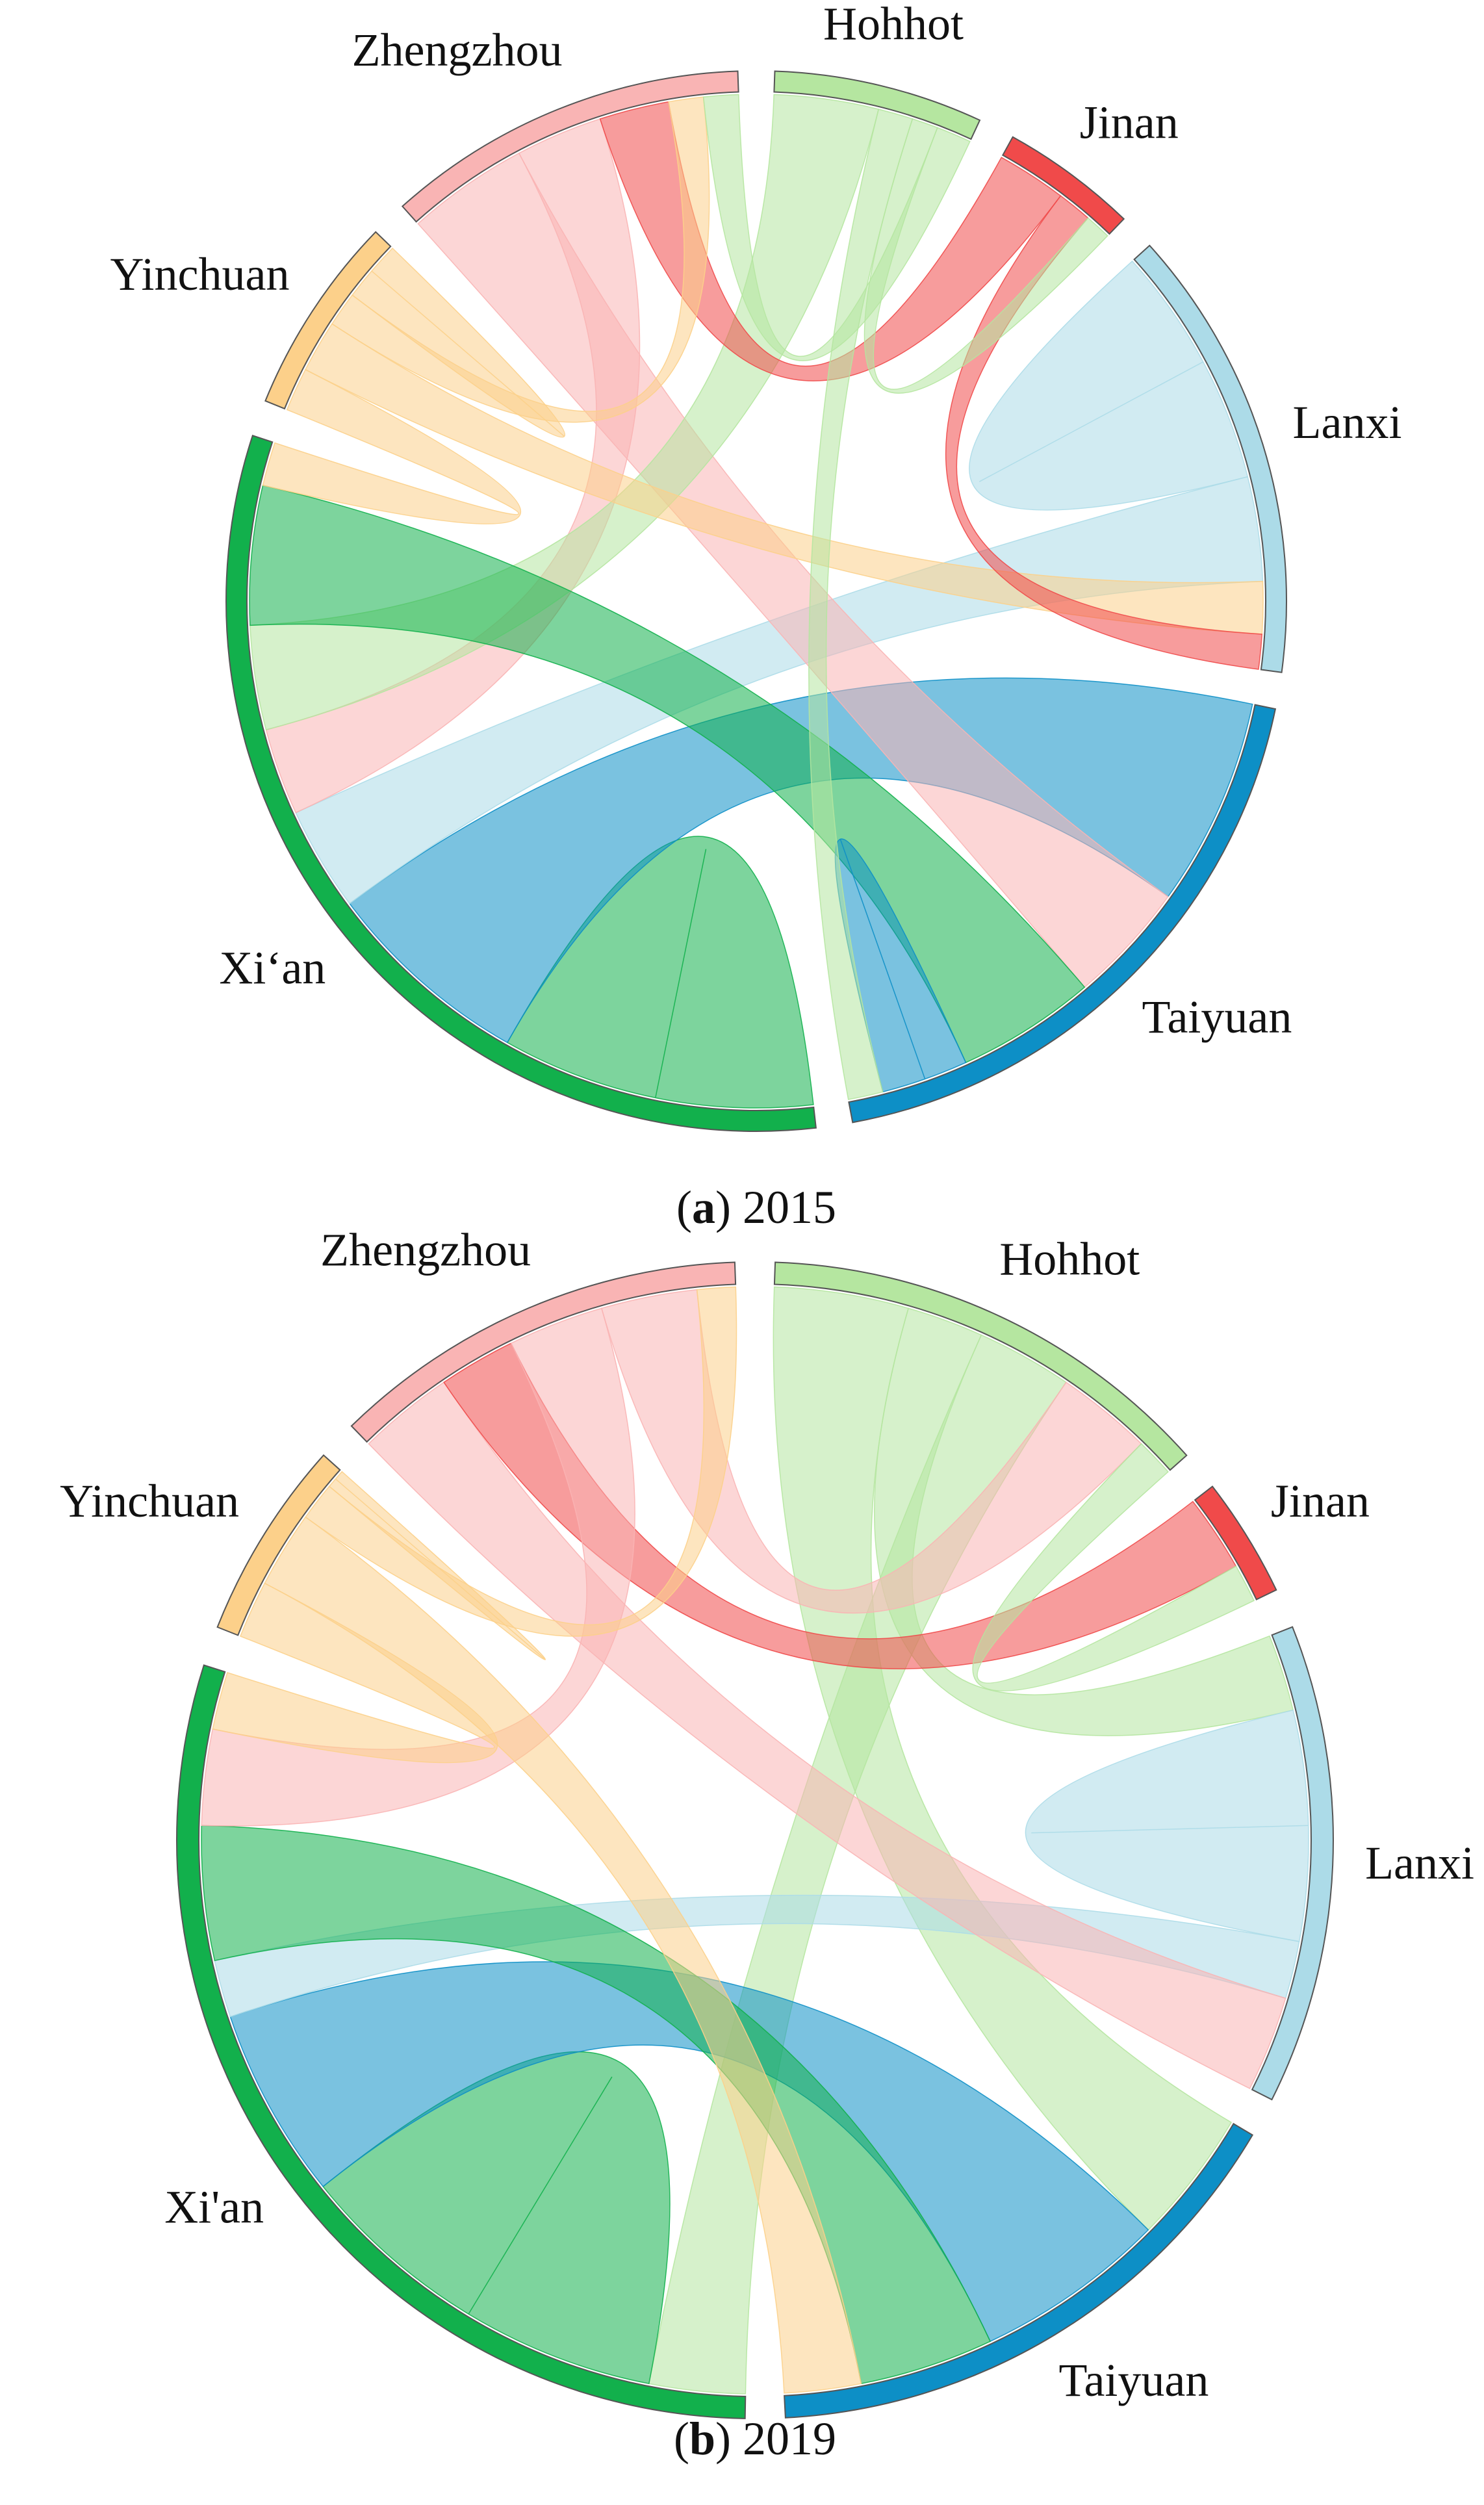 The image size is (1484, 2505). What do you see at coordinates (272, 968) in the screenshot?
I see `node-label: Xi‘an` at bounding box center [272, 968].